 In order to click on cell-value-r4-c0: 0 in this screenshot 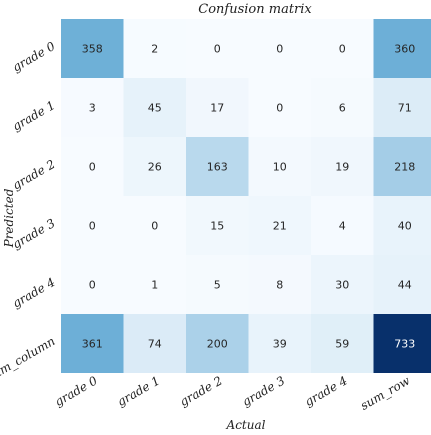, I will do `click(92, 285)`.